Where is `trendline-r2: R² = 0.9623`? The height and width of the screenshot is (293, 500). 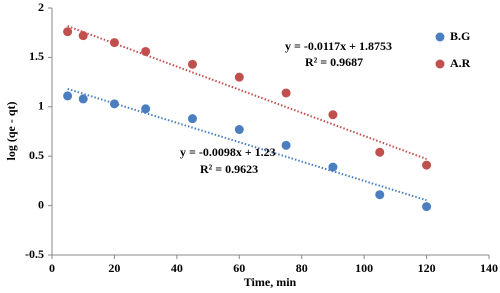
trendline-r2: R² = 0.9623 is located at coordinates (229, 169).